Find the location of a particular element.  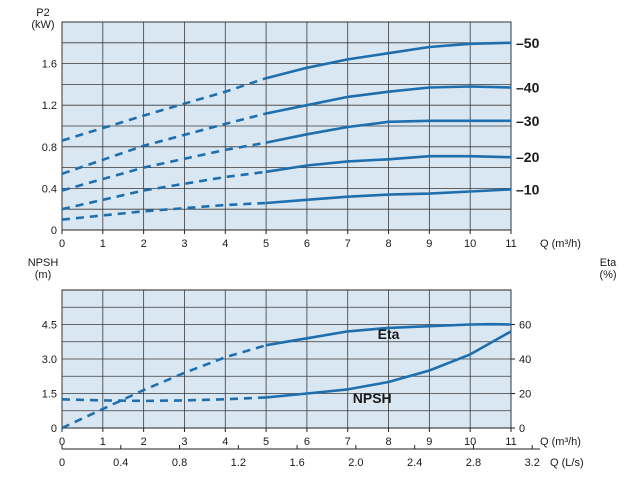

y2-tick-label: 0 is located at coordinates (522, 429).